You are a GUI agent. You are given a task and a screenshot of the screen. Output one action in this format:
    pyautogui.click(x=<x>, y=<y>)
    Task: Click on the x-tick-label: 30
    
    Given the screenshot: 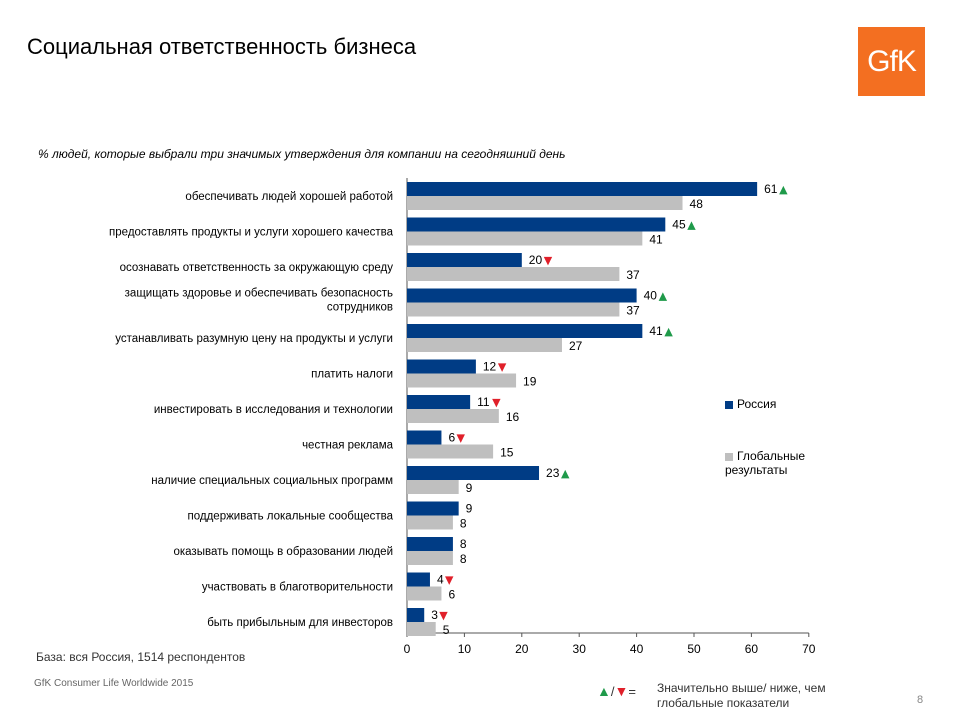 What is the action you would take?
    pyautogui.click(x=580, y=649)
    